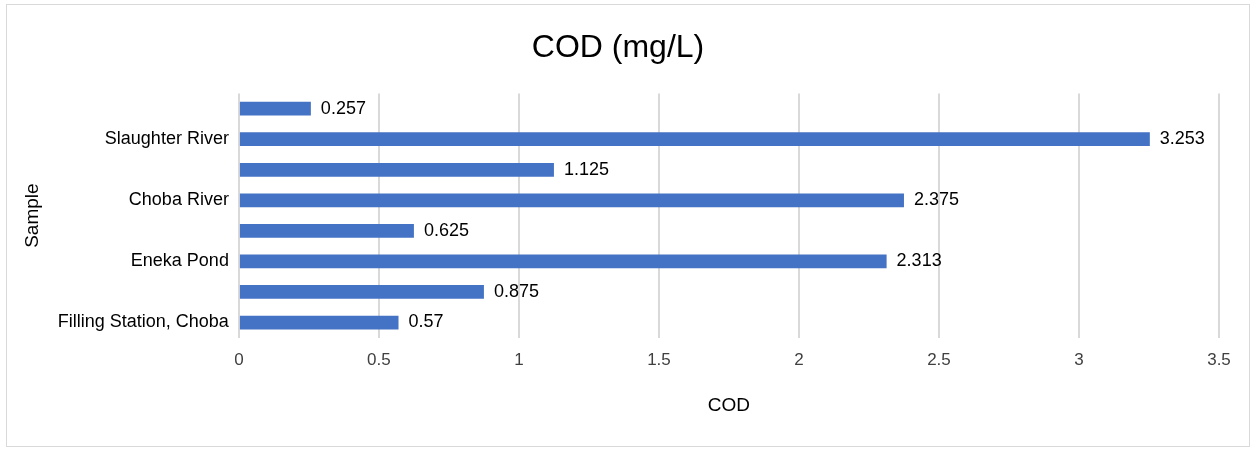  I want to click on x-tick-label: 1.5, so click(659, 359).